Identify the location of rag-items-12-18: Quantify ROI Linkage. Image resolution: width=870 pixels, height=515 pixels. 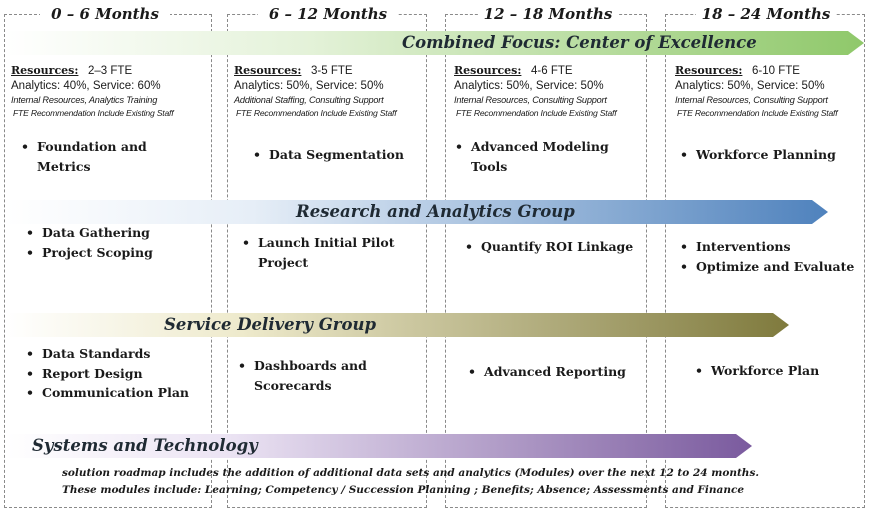
(555, 247).